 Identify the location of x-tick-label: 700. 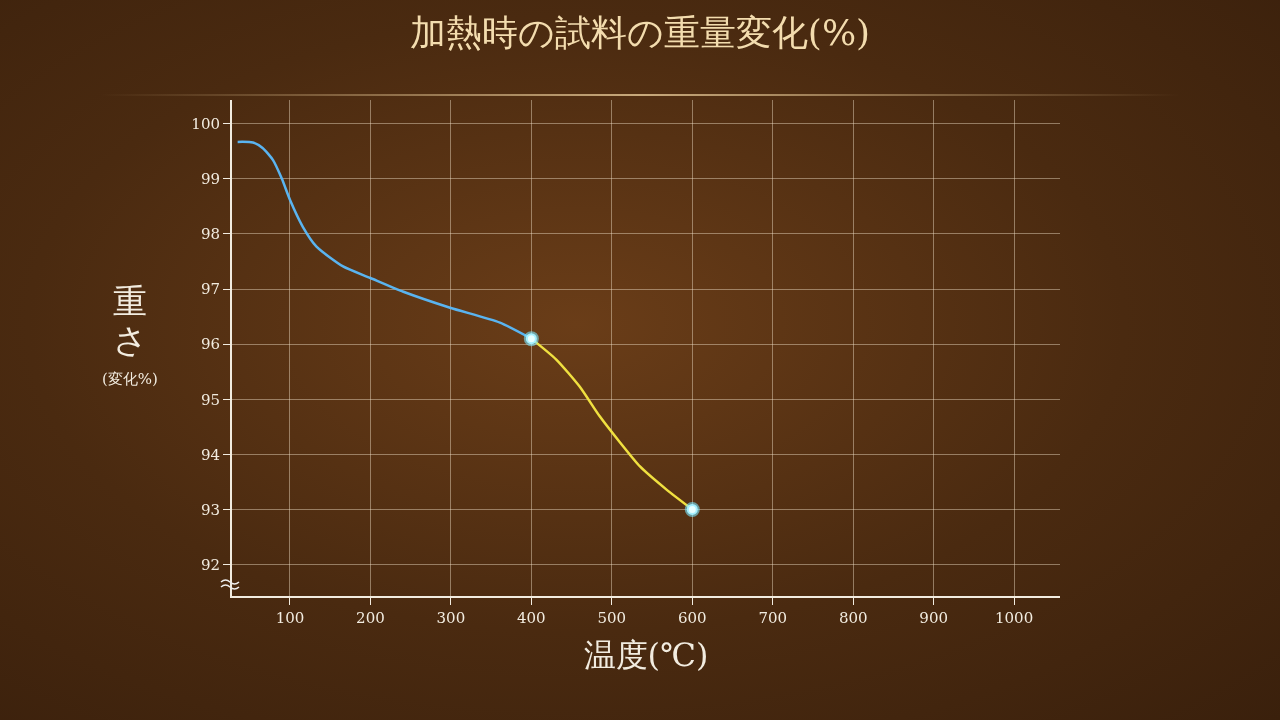
(773, 618).